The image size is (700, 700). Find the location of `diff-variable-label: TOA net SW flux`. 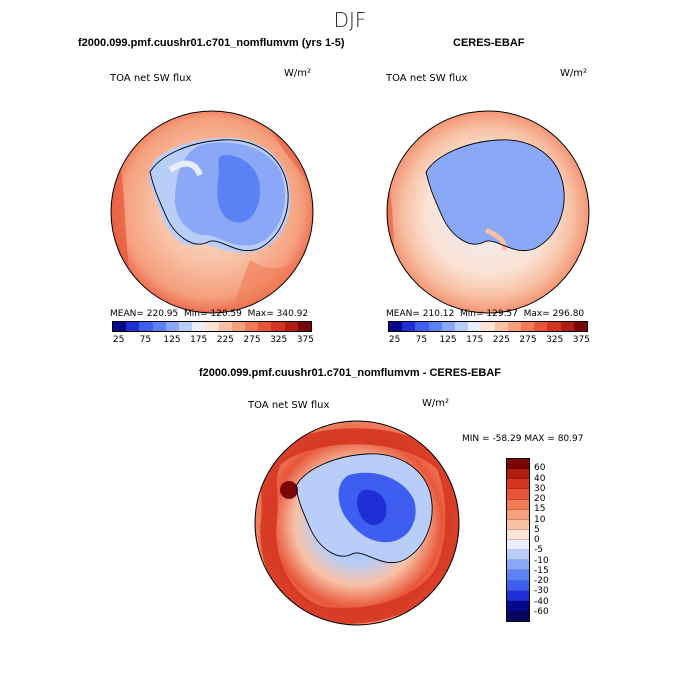

diff-variable-label: TOA net SW flux is located at coordinates (289, 405).